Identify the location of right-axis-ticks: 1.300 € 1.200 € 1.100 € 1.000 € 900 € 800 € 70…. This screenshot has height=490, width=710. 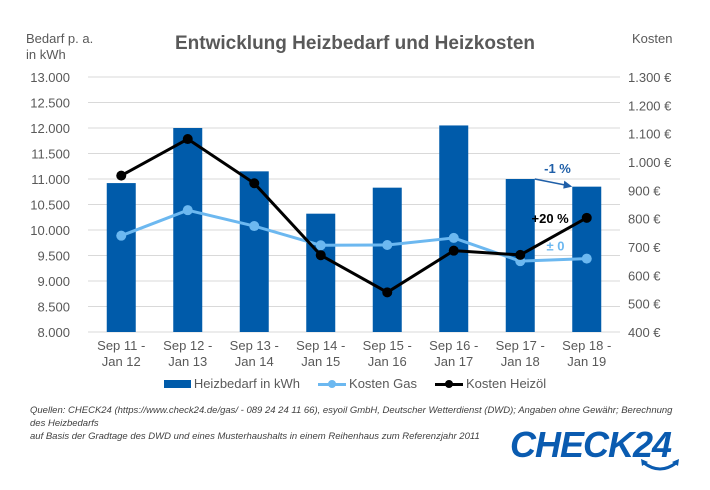
(650, 205).